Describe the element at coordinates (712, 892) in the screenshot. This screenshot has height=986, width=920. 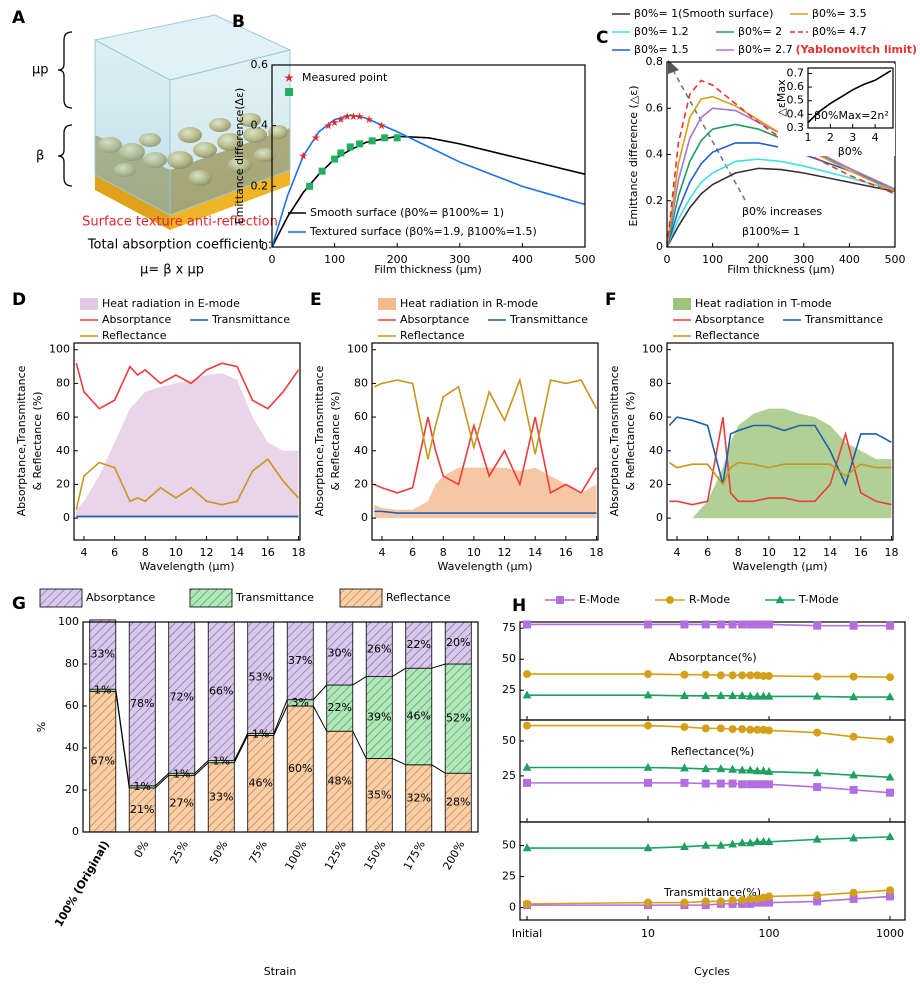
I see `subplot-title: Transmittance(%)` at that location.